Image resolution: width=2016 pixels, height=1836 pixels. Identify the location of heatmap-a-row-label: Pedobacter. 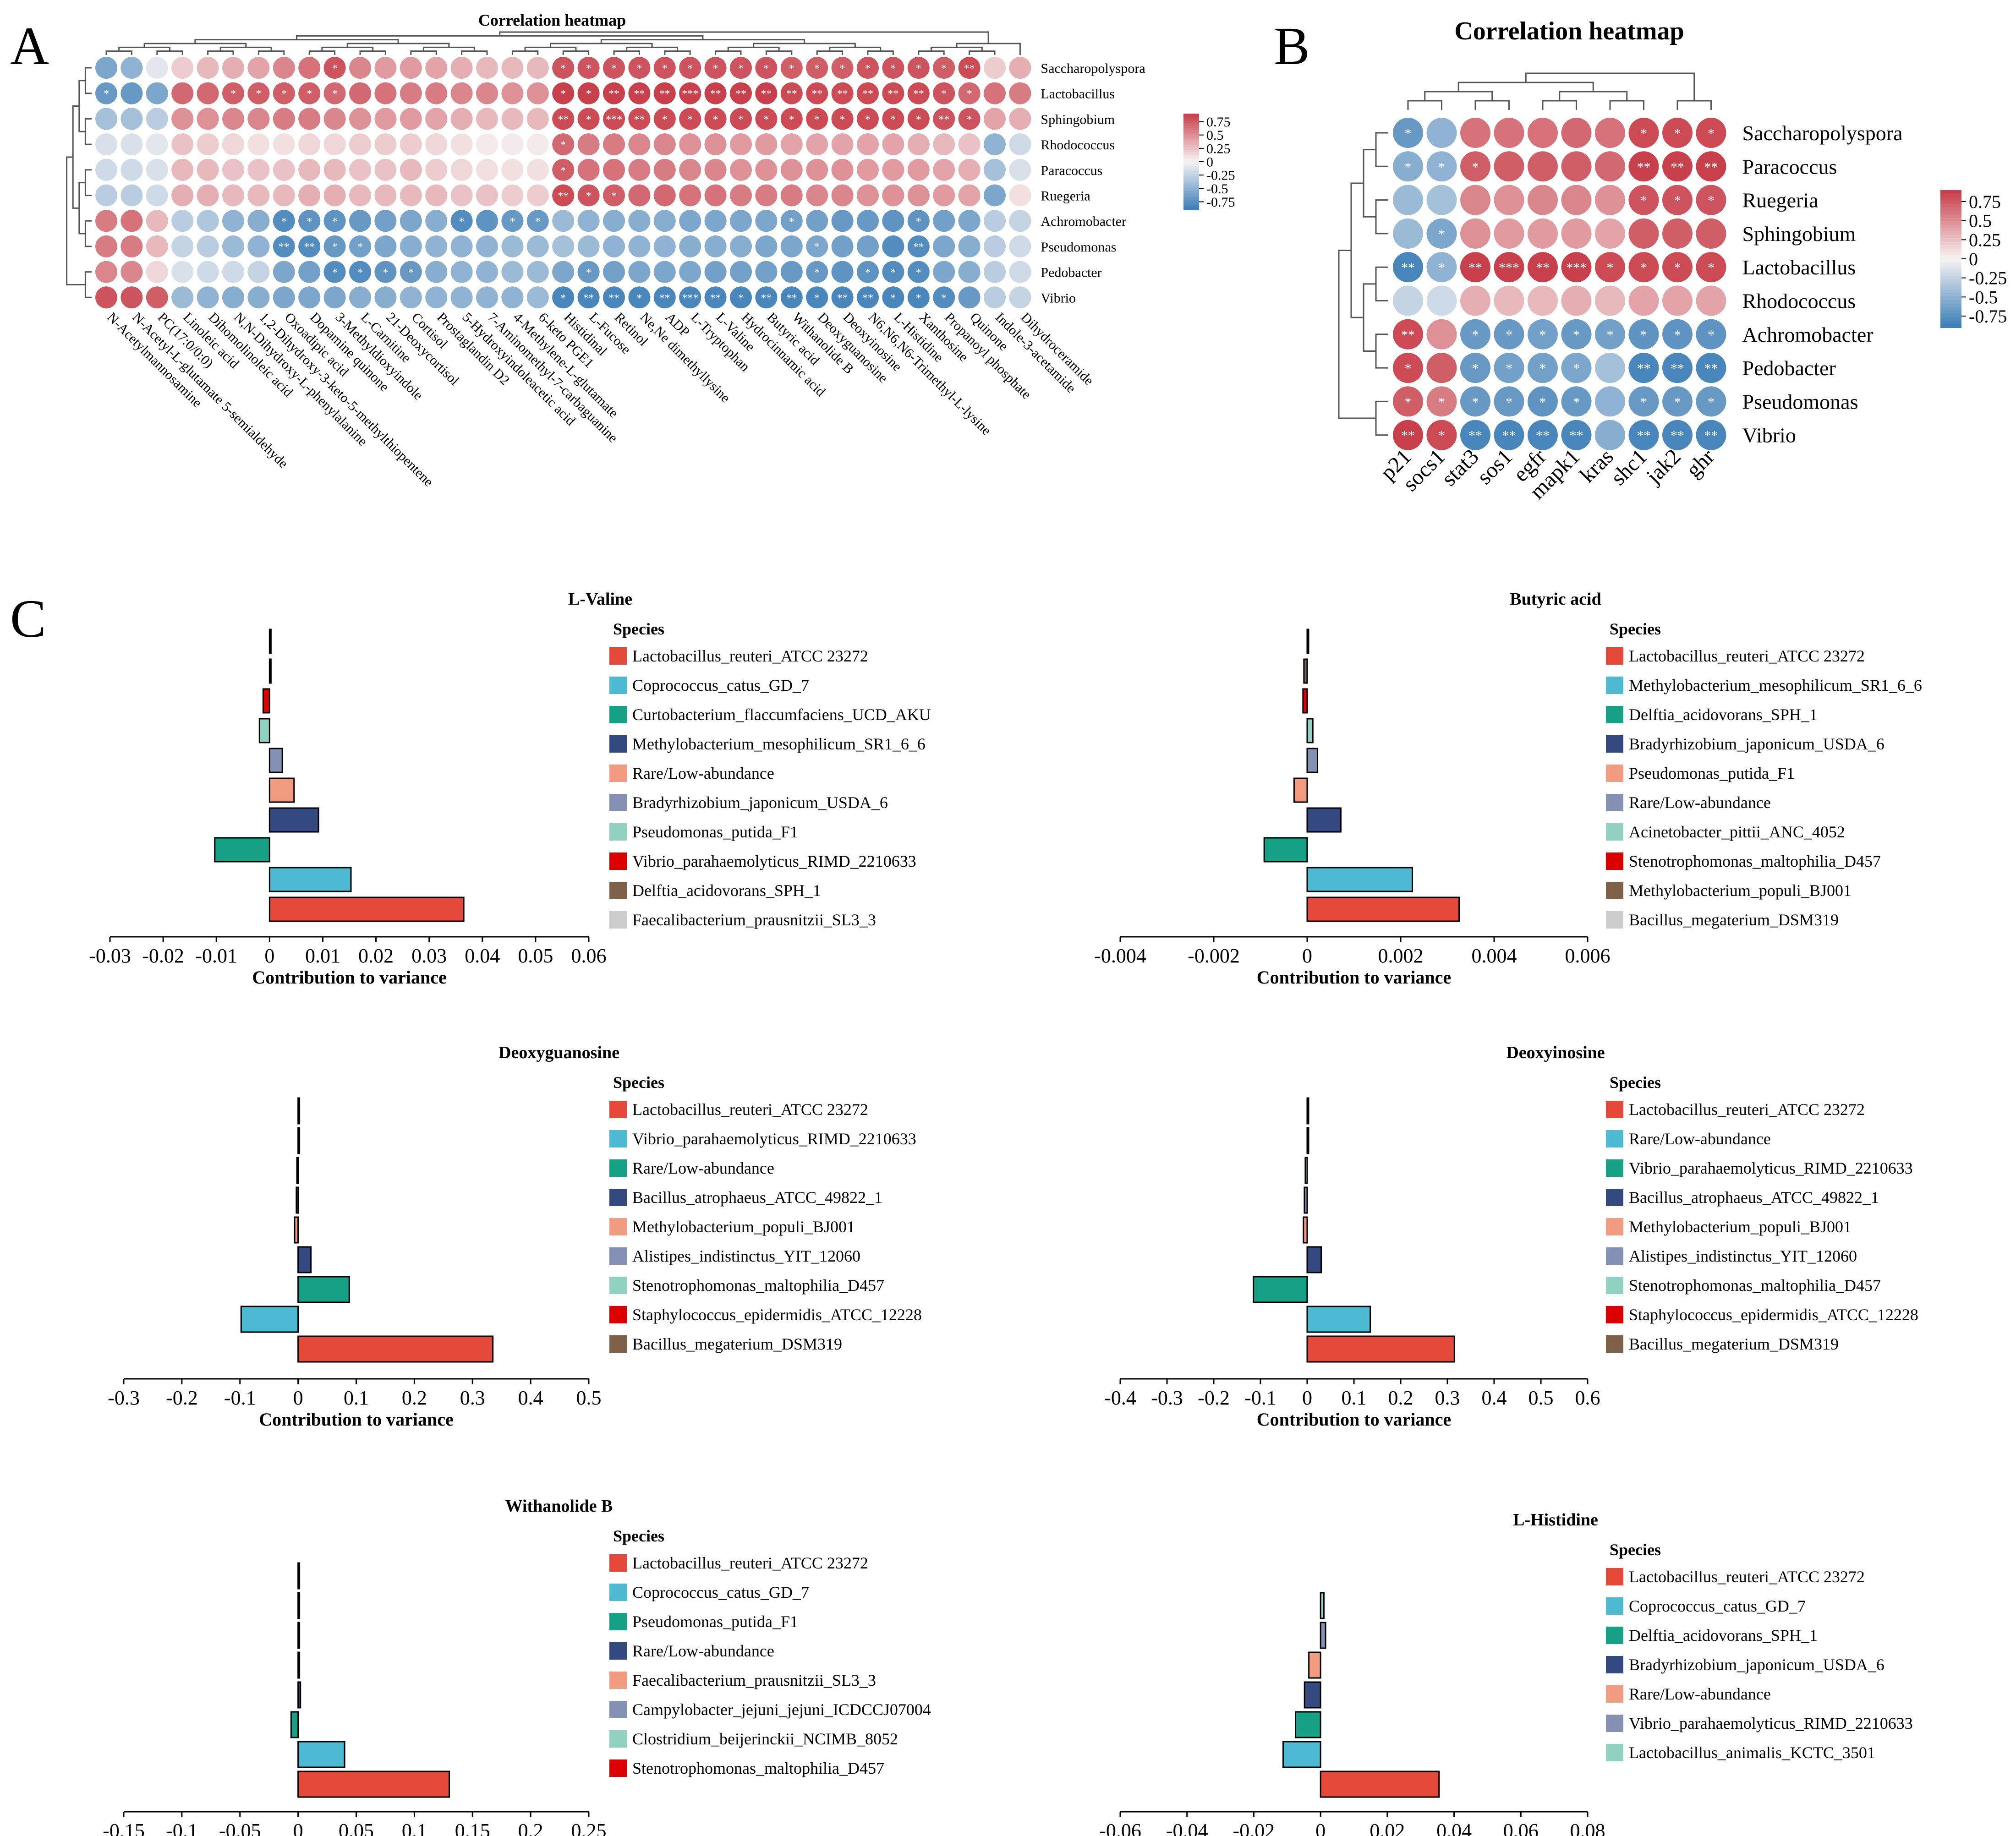
(1071, 272).